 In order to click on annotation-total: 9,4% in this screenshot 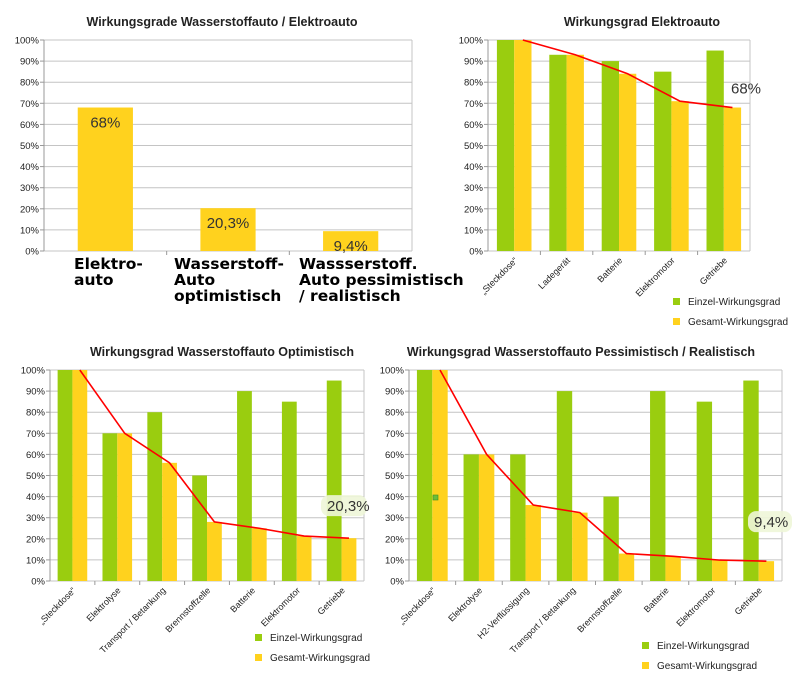, I will do `click(771, 522)`.